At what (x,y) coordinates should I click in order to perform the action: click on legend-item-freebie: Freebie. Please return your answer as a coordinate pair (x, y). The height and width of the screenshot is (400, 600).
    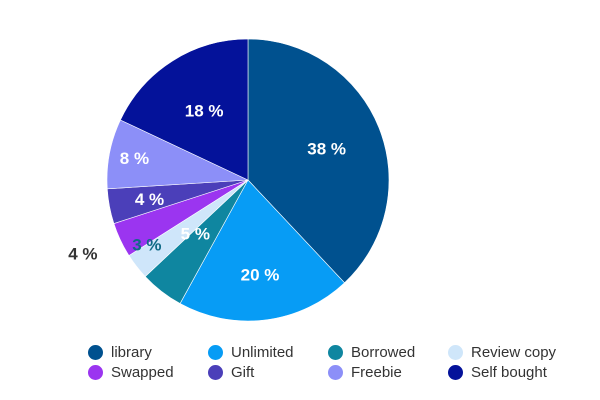
    Looking at the image, I should click on (365, 372).